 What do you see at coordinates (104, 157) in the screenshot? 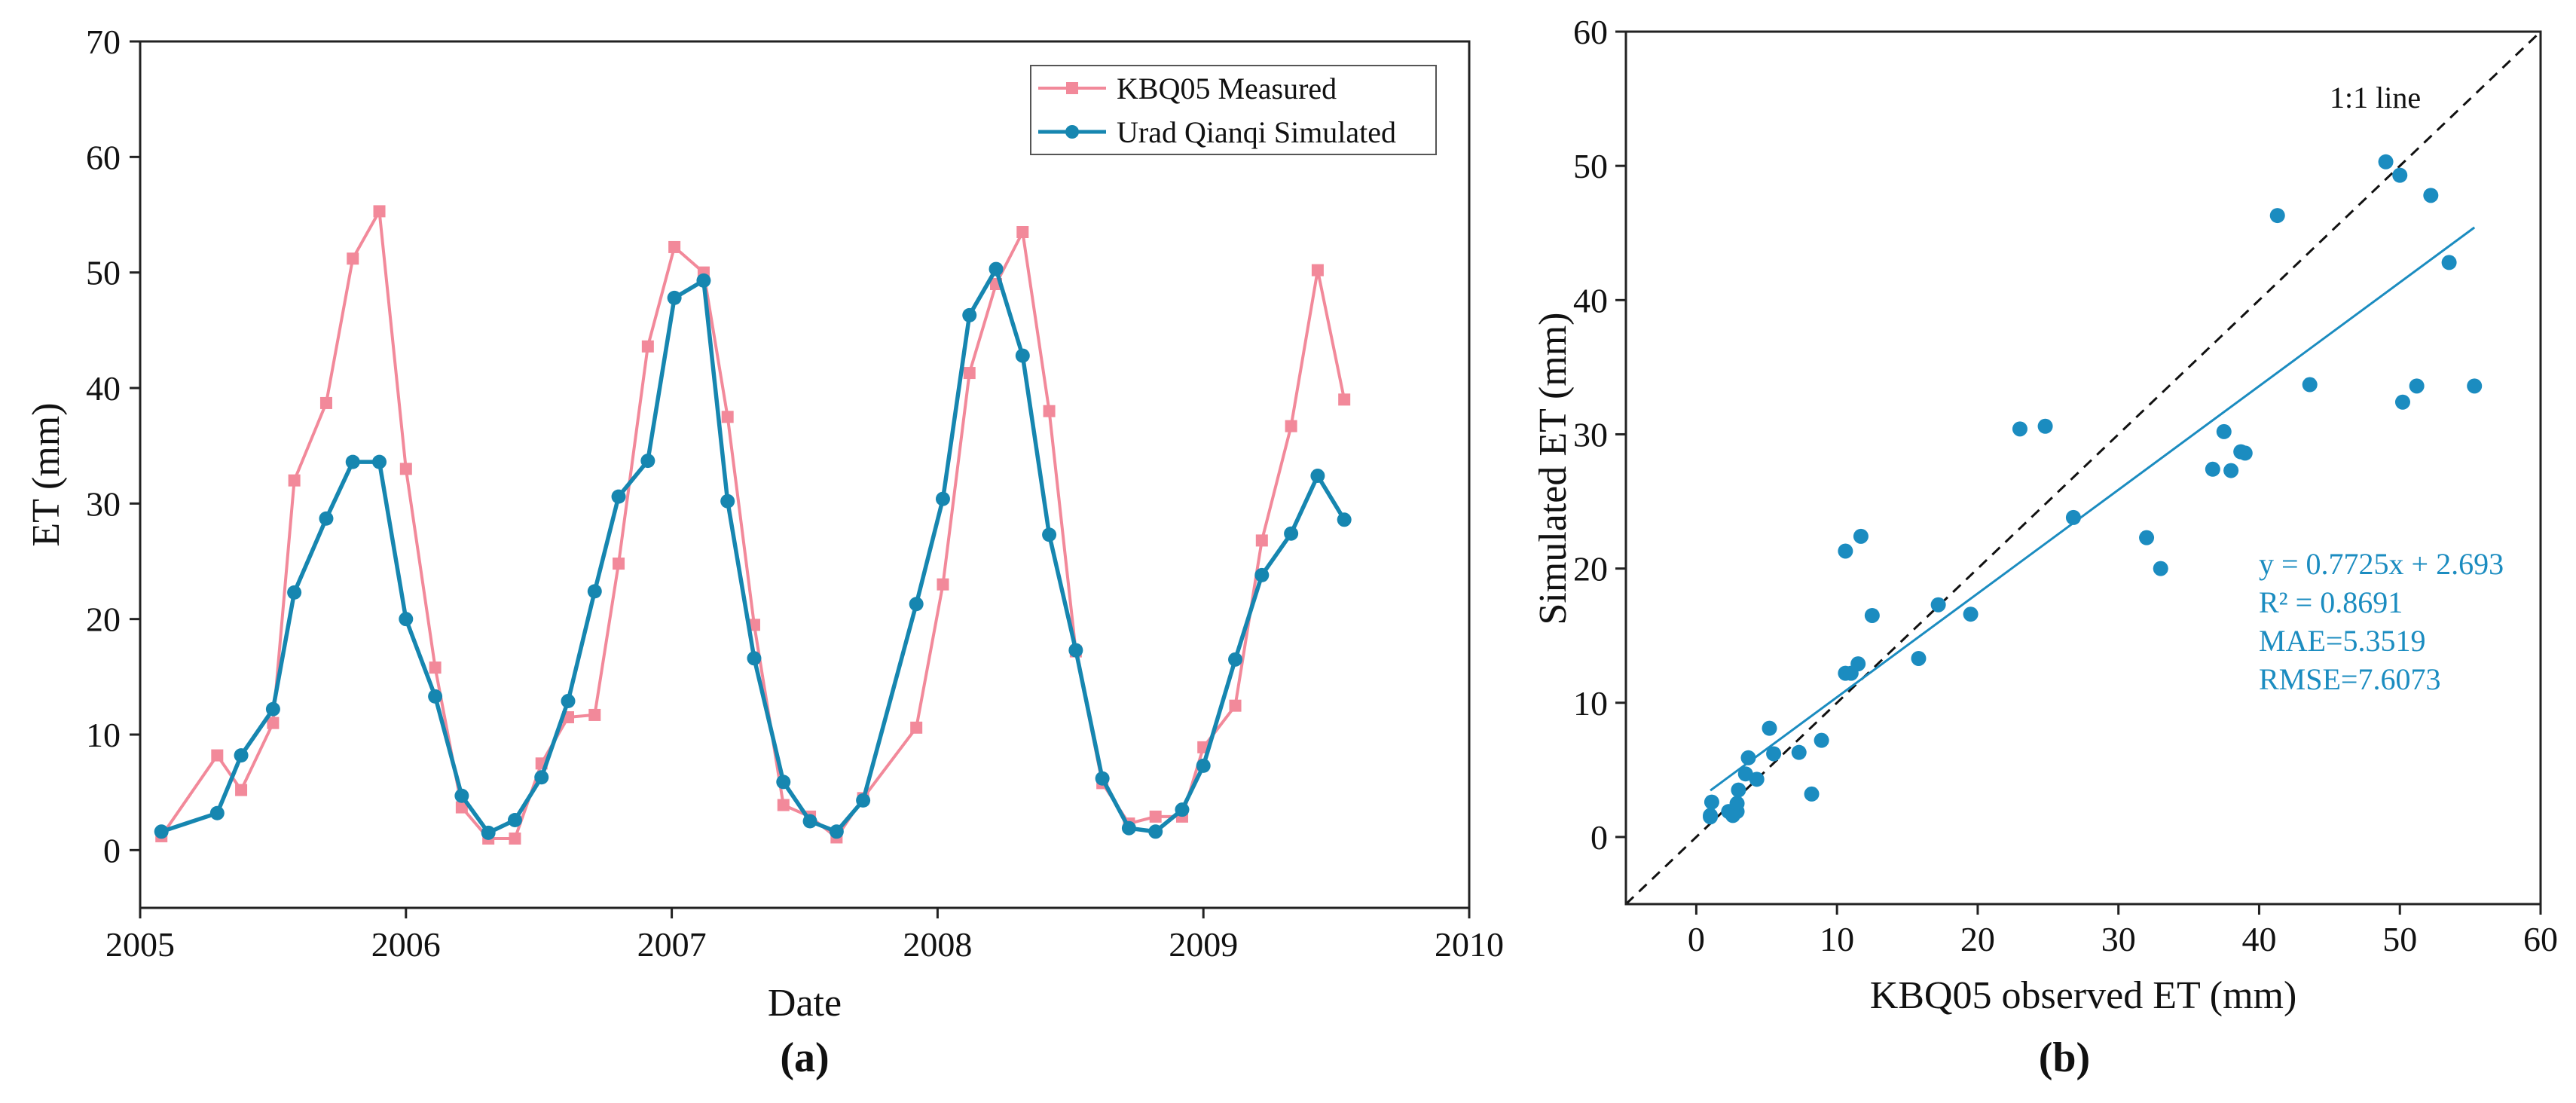
I see `y-tick-label: 60` at bounding box center [104, 157].